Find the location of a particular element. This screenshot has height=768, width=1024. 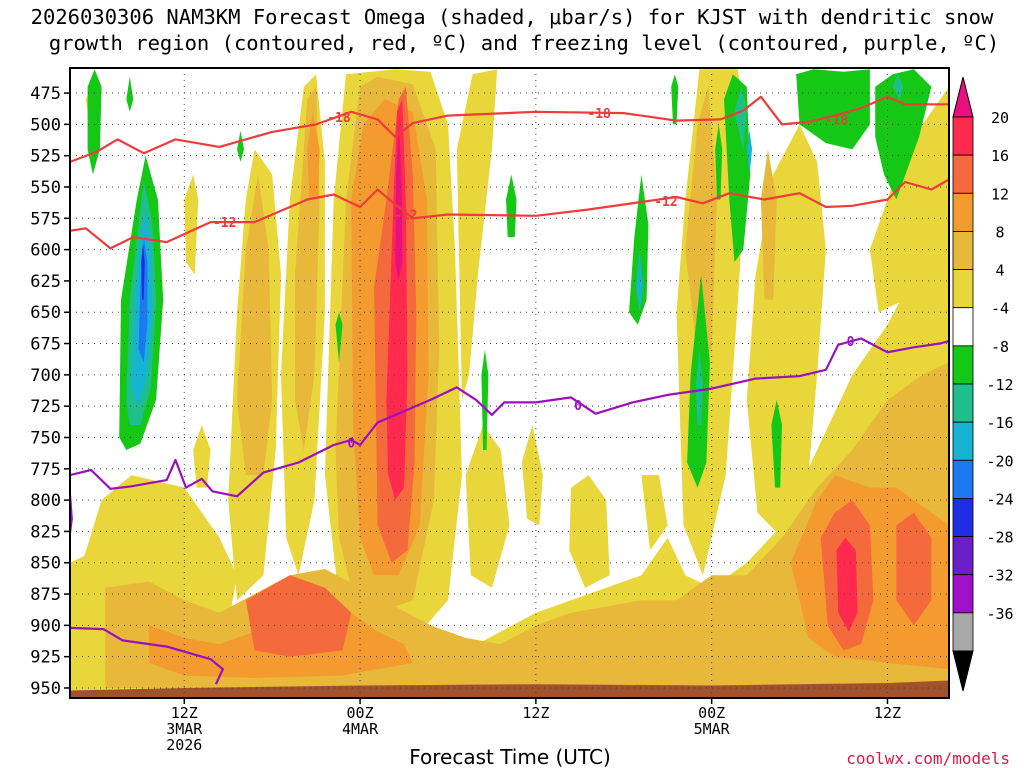

colorbar-label-13: -36 is located at coordinates (999, 614).